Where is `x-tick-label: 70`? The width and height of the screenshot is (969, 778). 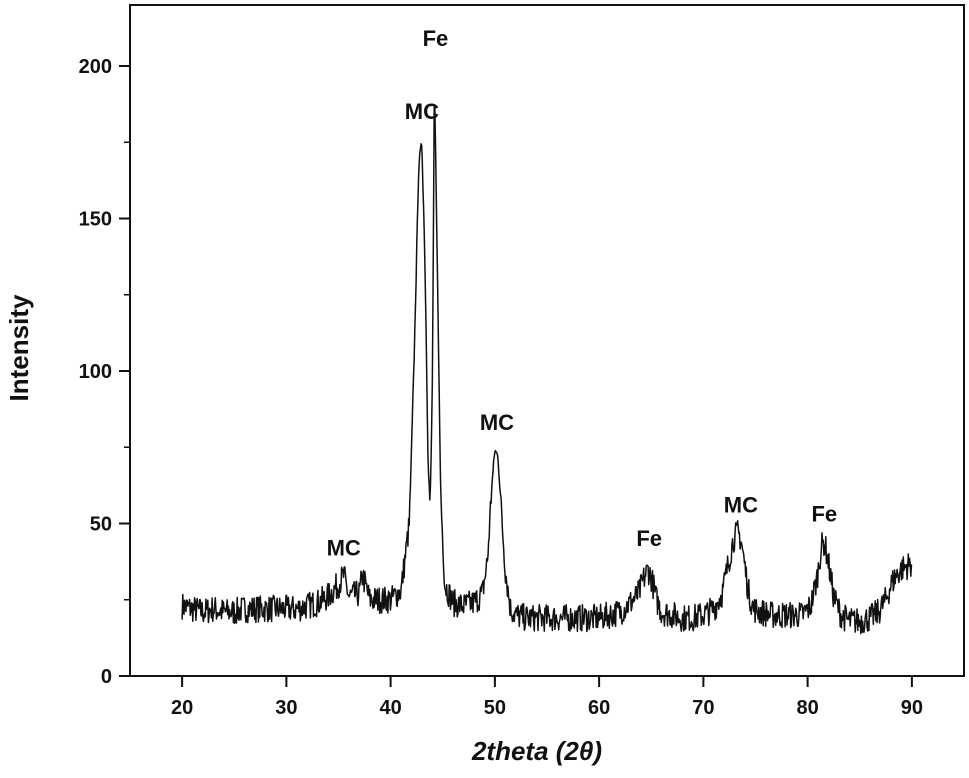
x-tick-label: 70 is located at coordinates (703, 708).